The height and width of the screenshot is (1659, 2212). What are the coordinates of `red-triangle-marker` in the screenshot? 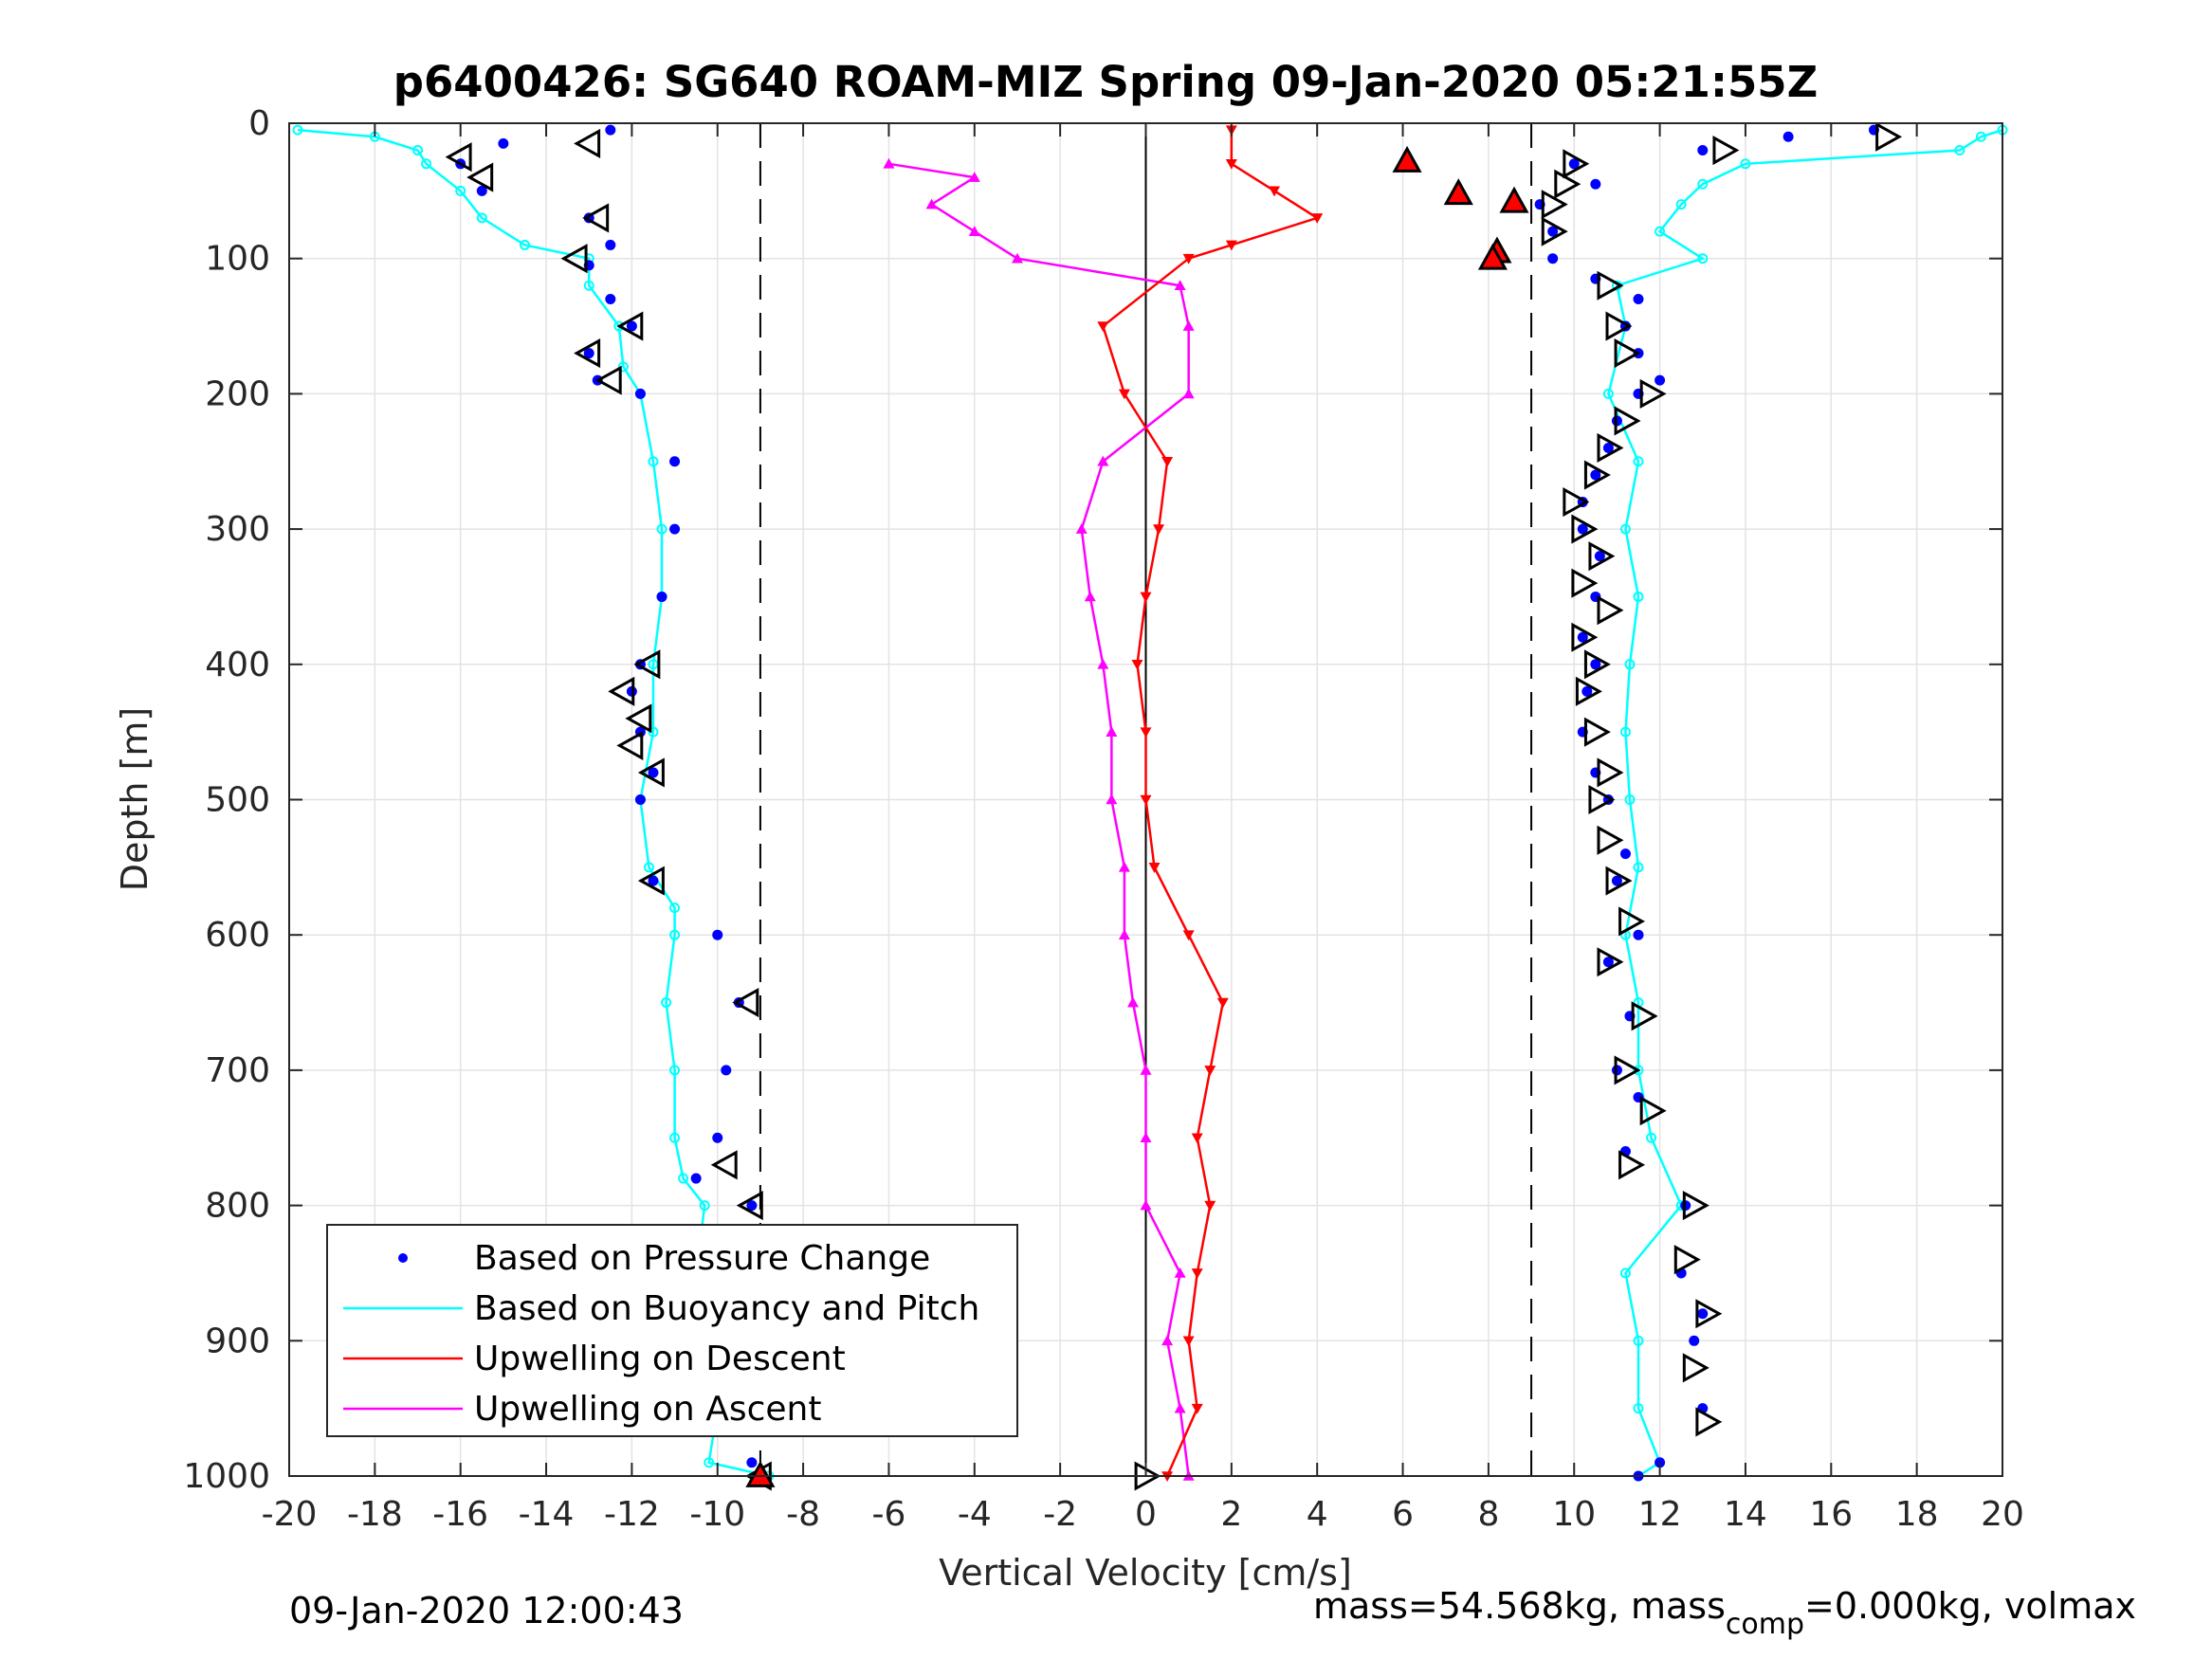 It's located at (1407, 159).